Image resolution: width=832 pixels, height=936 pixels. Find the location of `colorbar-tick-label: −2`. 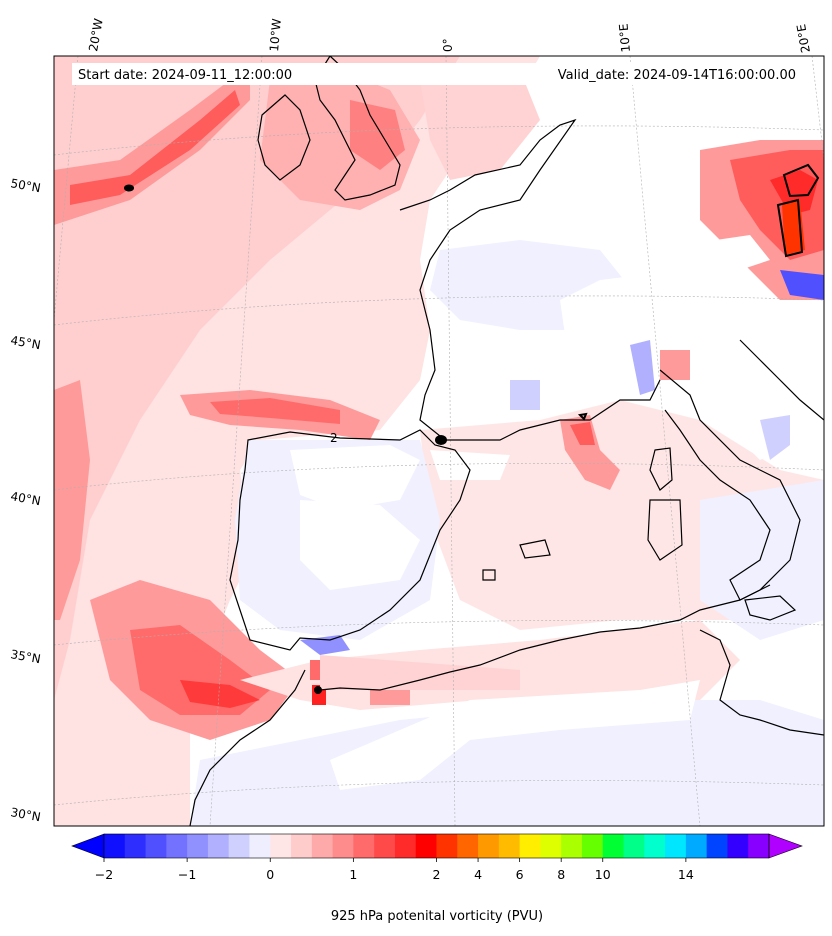

colorbar-tick-label: −2 is located at coordinates (104, 874).